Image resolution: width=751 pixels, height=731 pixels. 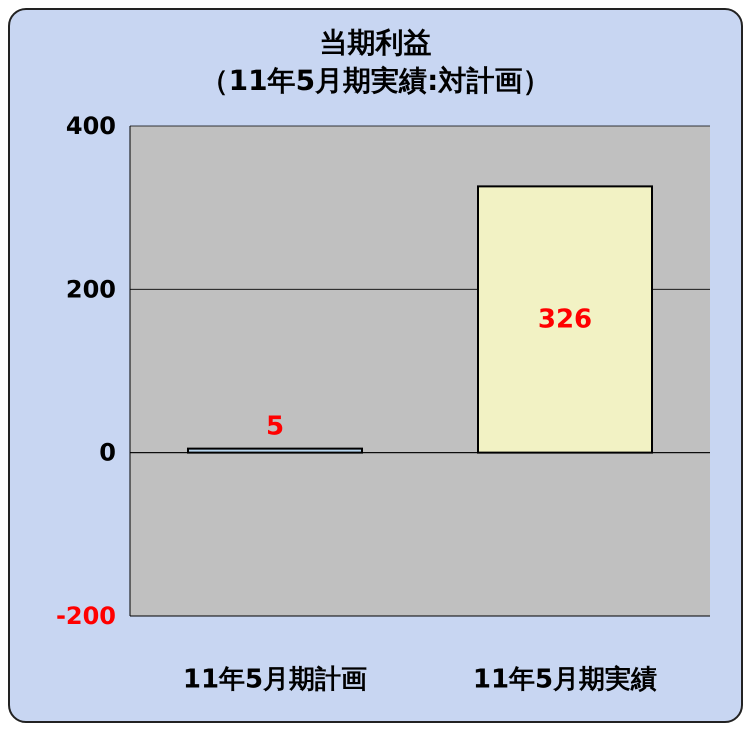 I want to click on x-tick-label: 11年5月期計画, so click(x=275, y=679).